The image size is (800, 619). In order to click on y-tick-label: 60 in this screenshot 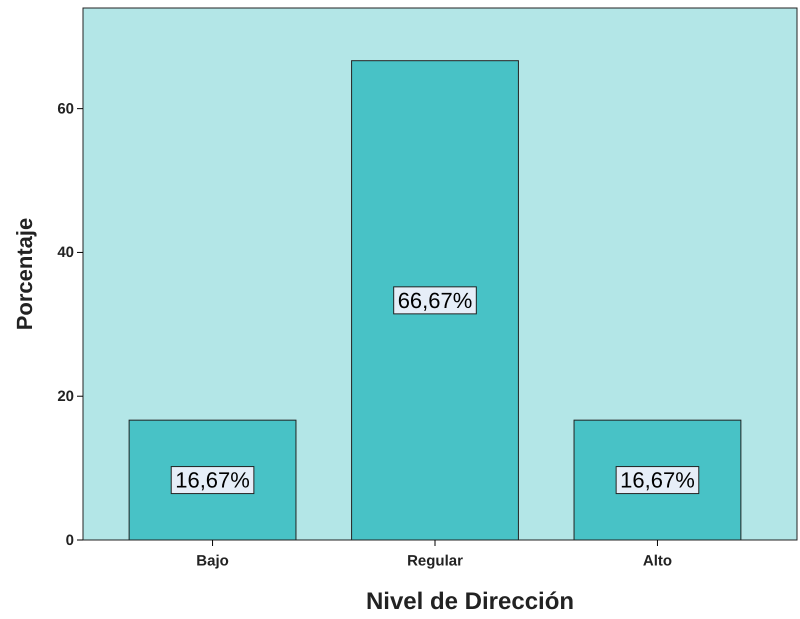, I will do `click(65, 109)`.